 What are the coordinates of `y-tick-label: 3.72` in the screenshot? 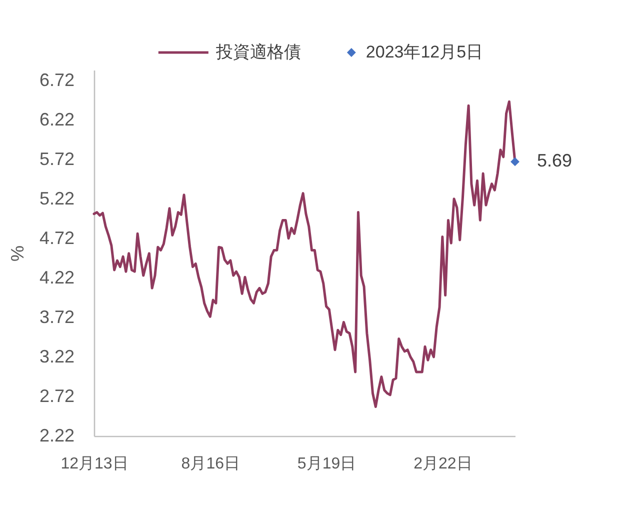 It's located at (56, 316).